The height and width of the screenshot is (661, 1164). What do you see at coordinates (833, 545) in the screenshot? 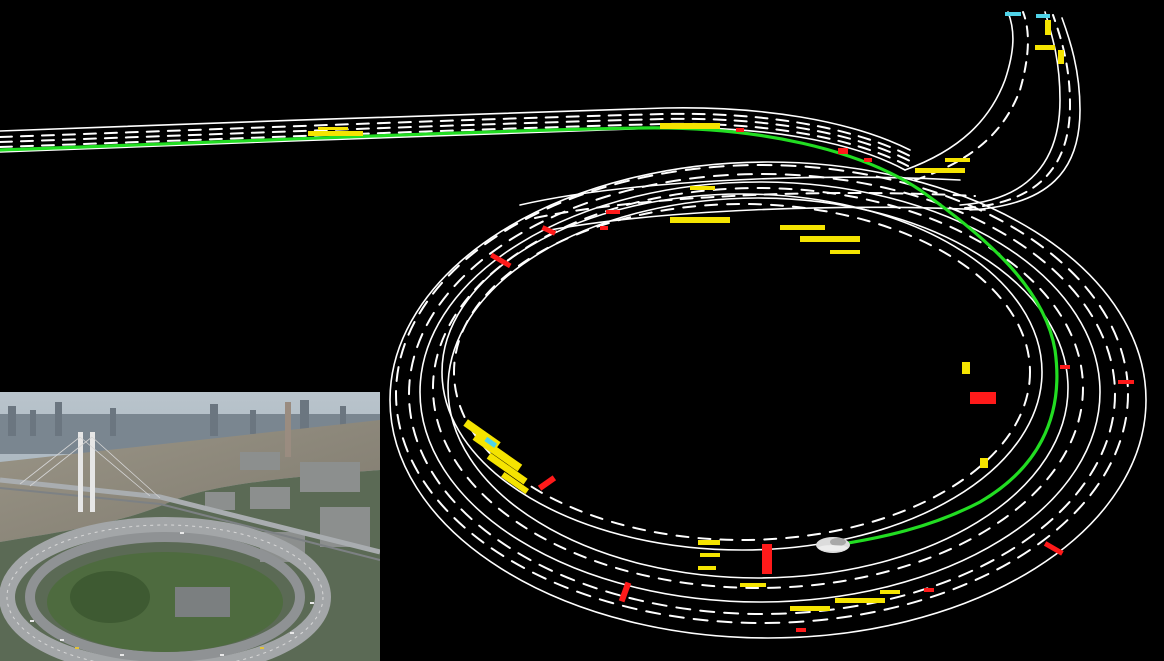
I see `car-icon` at bounding box center [833, 545].